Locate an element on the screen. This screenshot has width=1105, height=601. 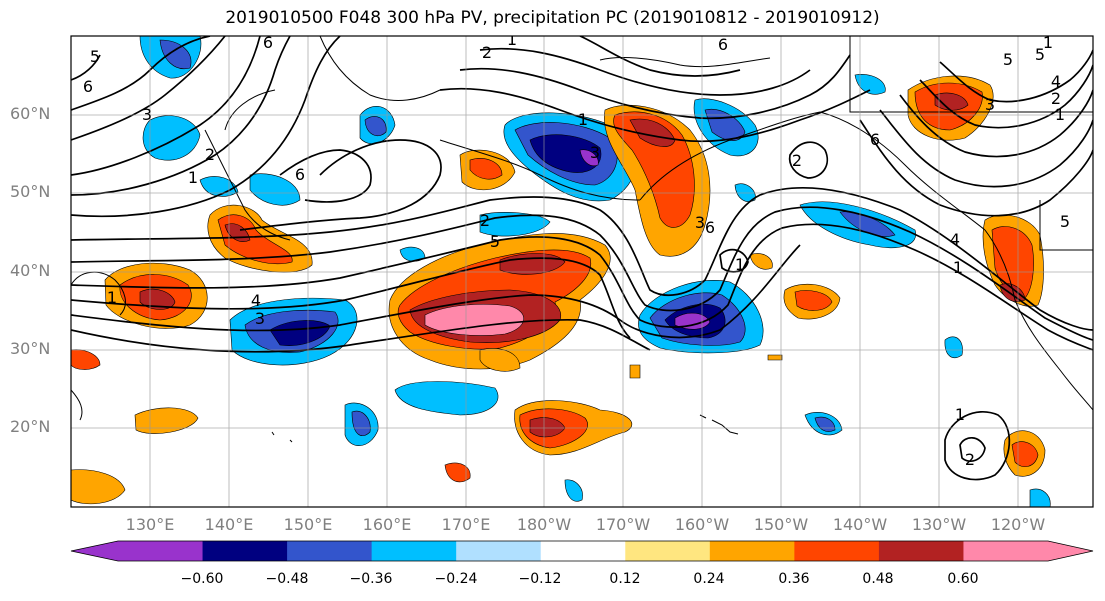
colorbar-segments is located at coordinates (582, 551).